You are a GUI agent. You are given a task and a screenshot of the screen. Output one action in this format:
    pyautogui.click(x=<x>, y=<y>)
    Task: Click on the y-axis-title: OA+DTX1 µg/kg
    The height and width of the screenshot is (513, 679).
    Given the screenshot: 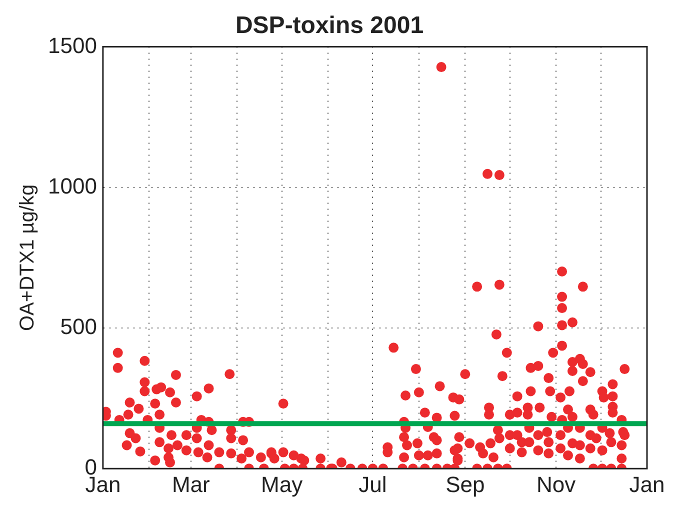 What is the action you would take?
    pyautogui.click(x=27, y=257)
    